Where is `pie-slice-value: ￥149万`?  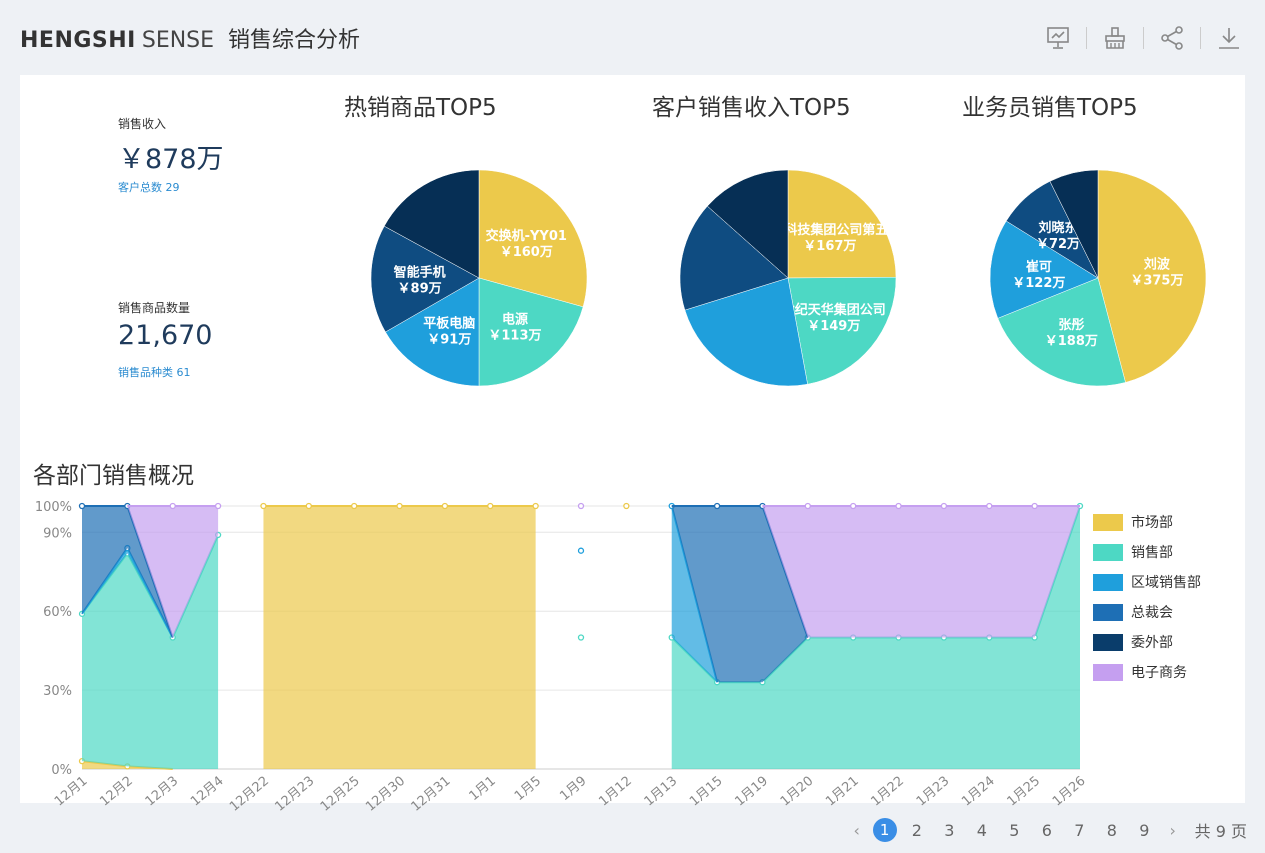
pie-slice-value: ￥149万 is located at coordinates (833, 326).